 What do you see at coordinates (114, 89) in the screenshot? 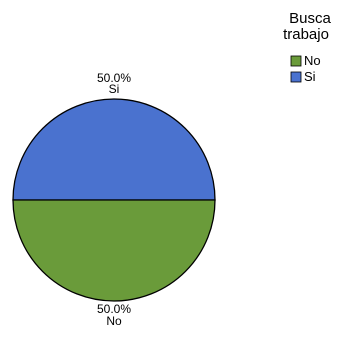
I see `slice-category-label-si: Si` at bounding box center [114, 89].